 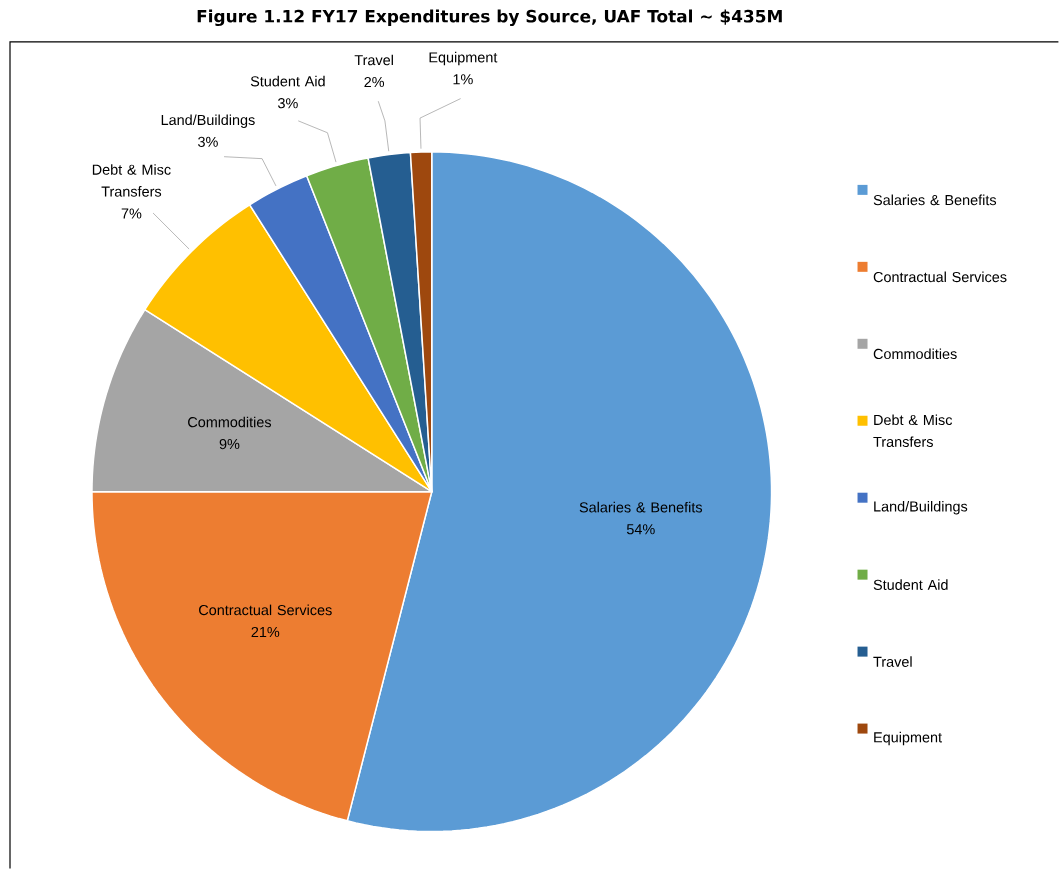 I want to click on slice-label: Contractual Services, so click(x=265, y=610).